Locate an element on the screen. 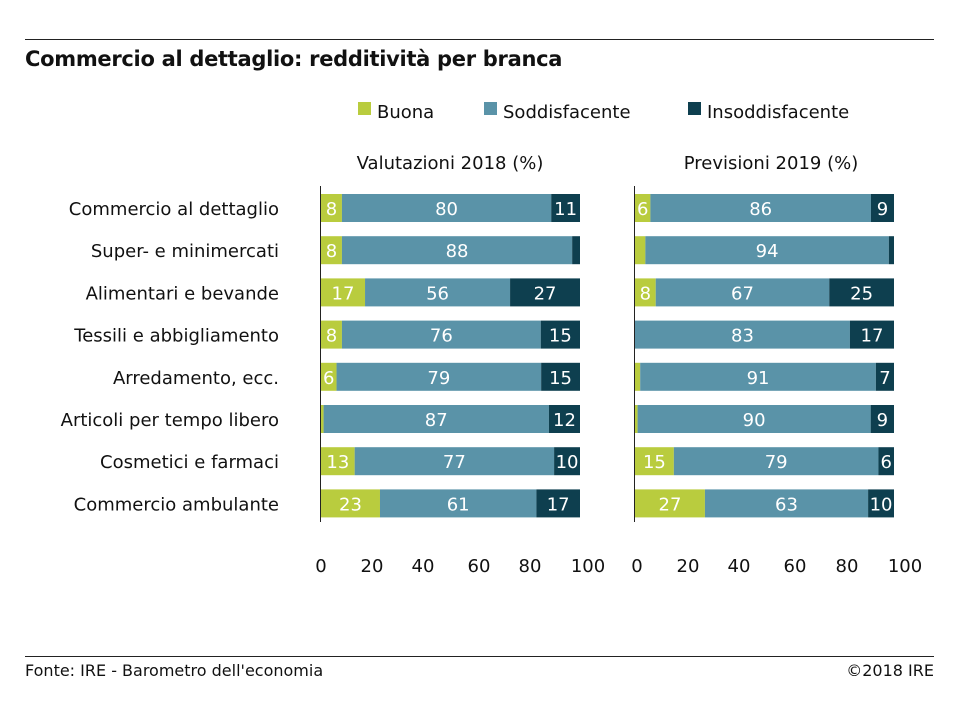 The image size is (961, 709). category-label: Arredamento, ecc. is located at coordinates (196, 378).